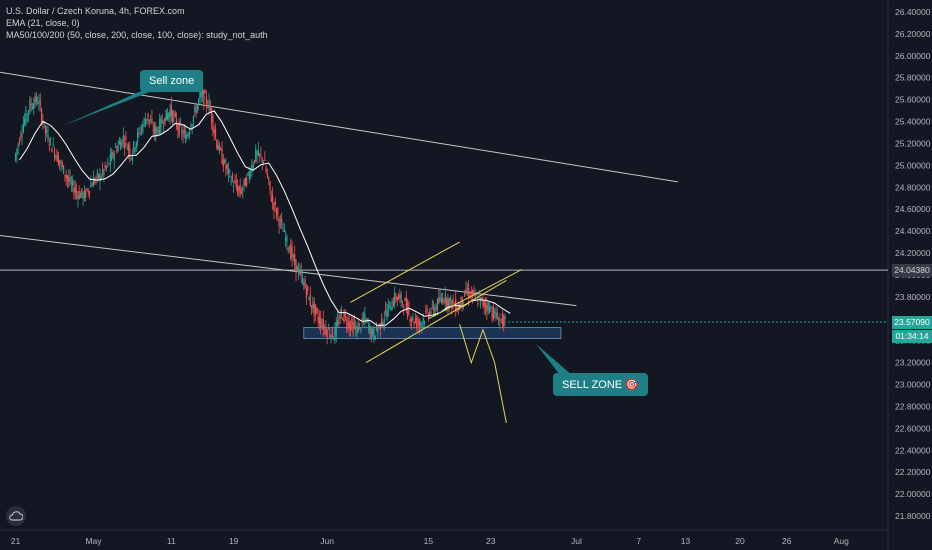 The width and height of the screenshot is (932, 550). What do you see at coordinates (913, 253) in the screenshot?
I see `y-tick-label: 24.20000` at bounding box center [913, 253].